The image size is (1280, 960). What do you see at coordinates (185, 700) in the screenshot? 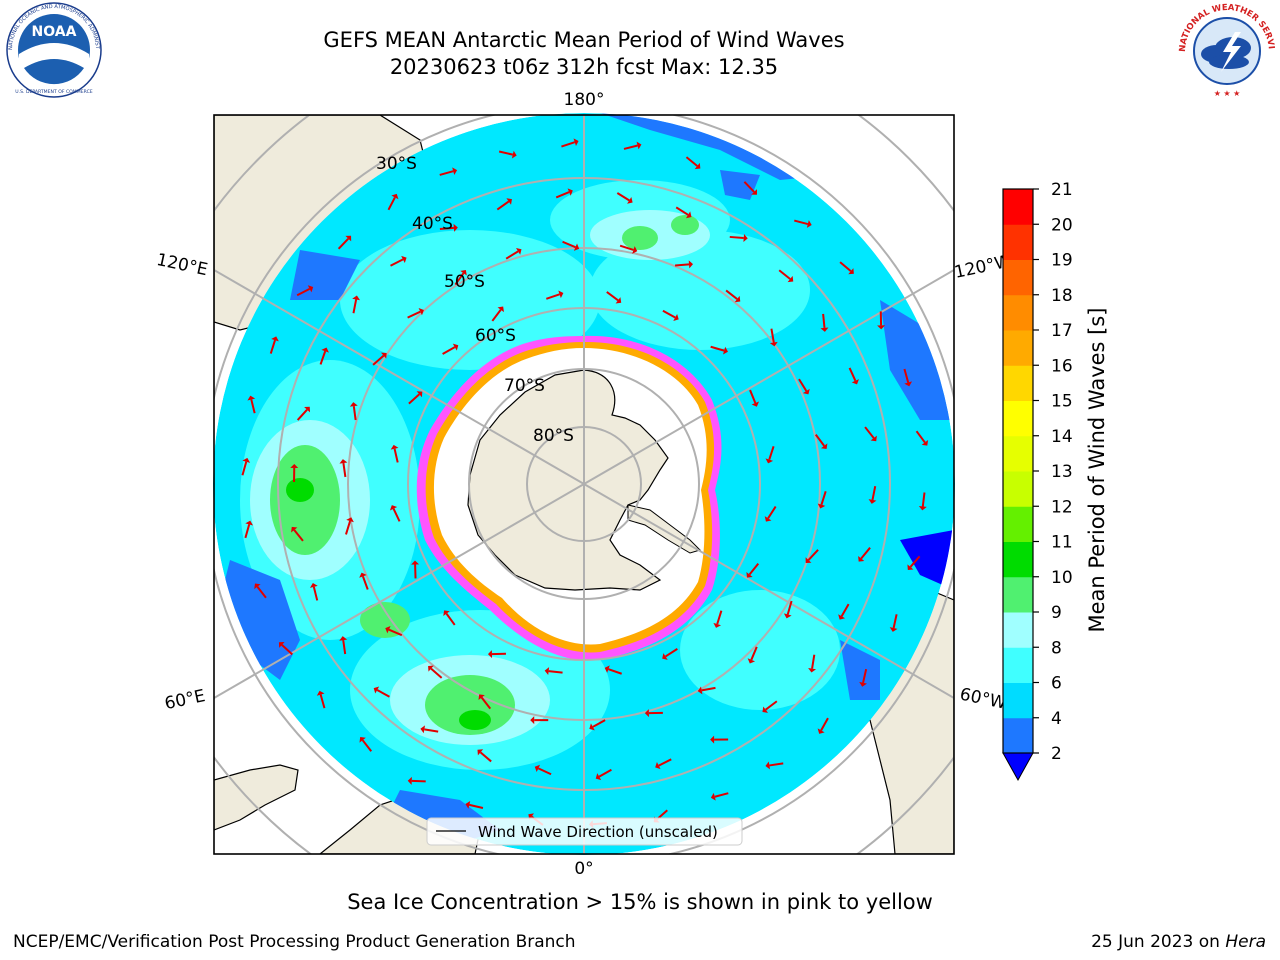
I see `lon-label-60e: 60°E` at bounding box center [185, 700].